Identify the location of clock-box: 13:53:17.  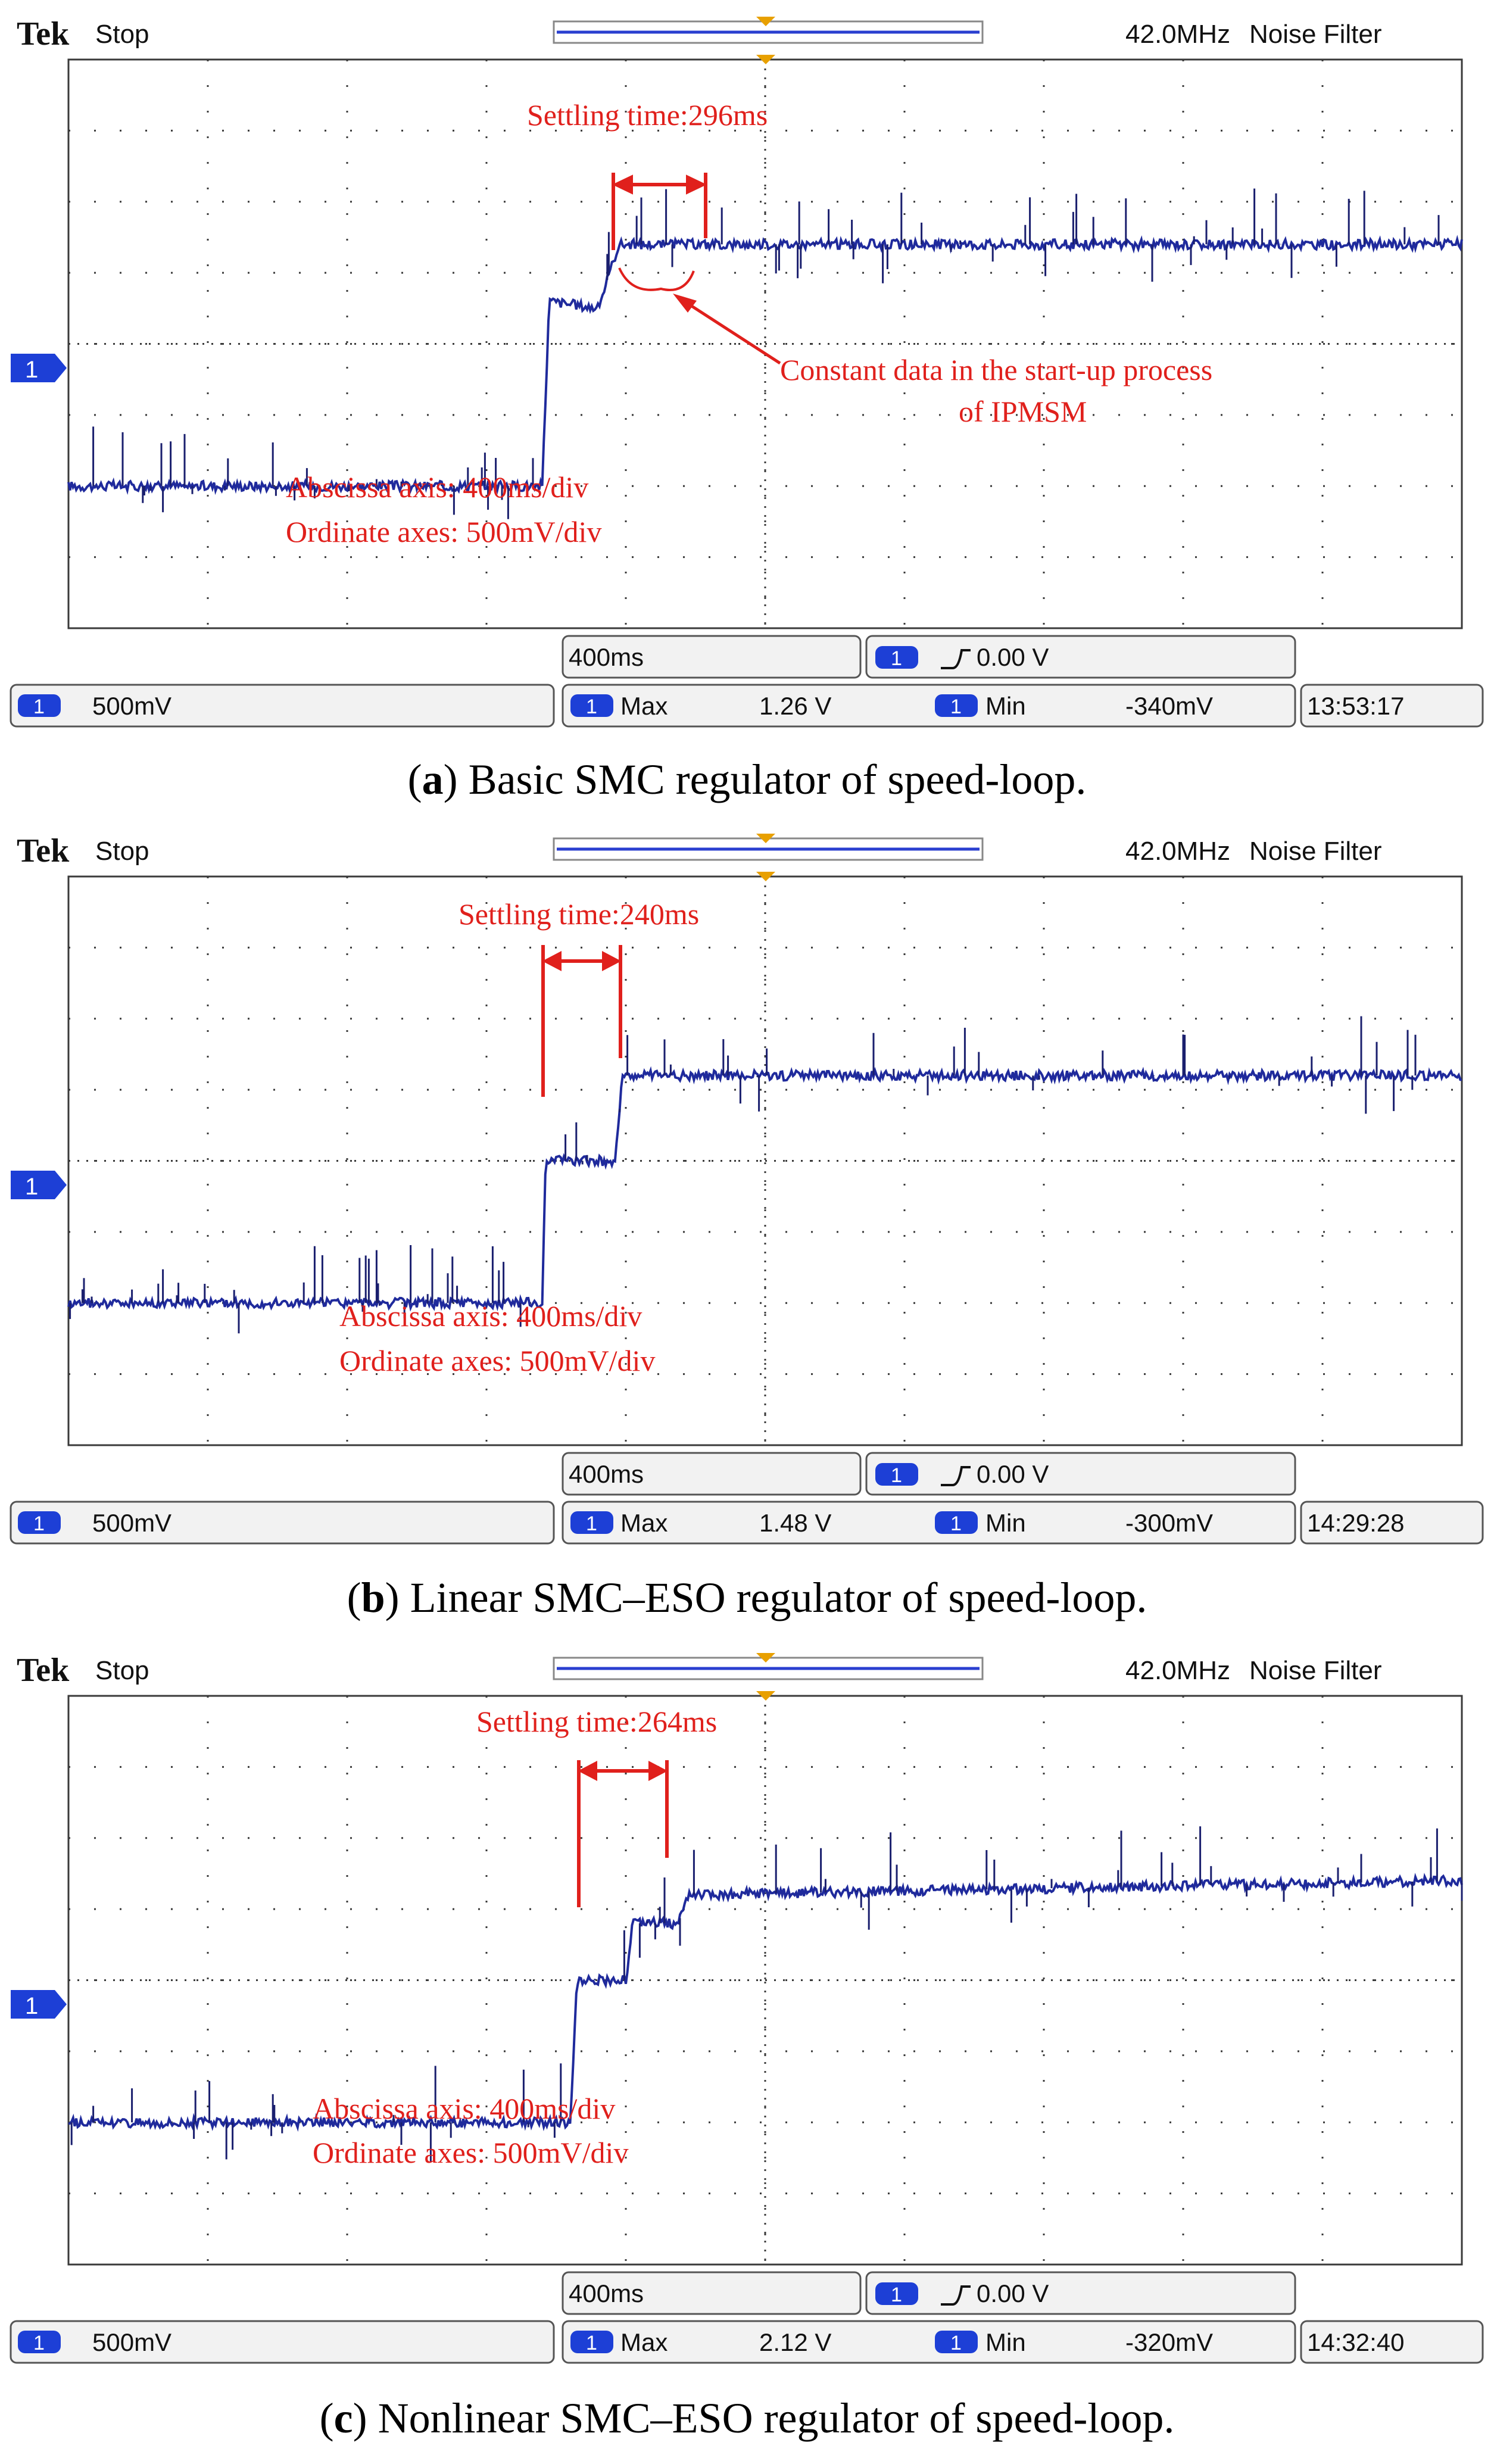
(1392, 706).